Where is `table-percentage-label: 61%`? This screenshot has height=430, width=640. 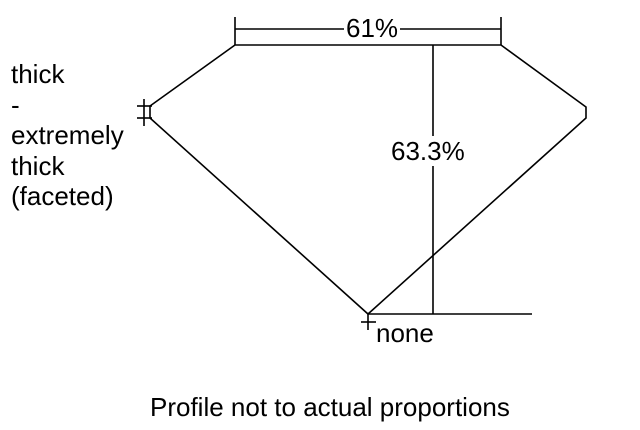 table-percentage-label: 61% is located at coordinates (372, 28).